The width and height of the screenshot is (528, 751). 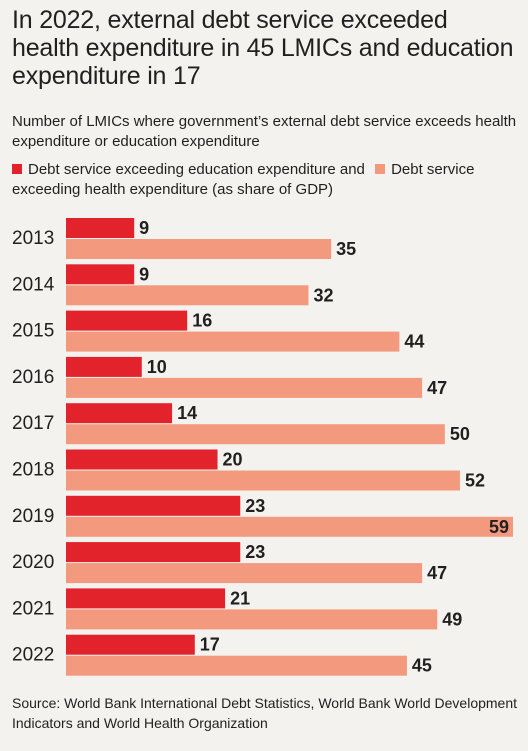 I want to click on education-bar-2022, so click(x=130, y=644).